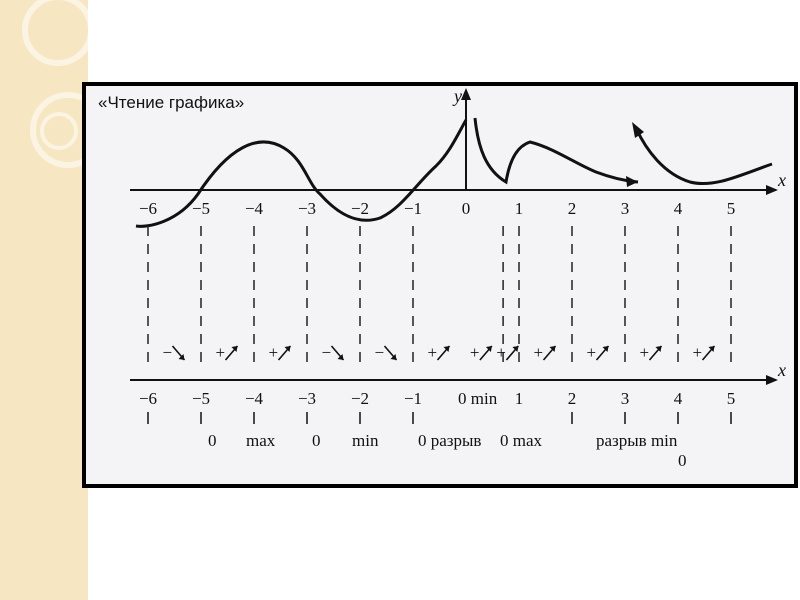 The width and height of the screenshot is (800, 600). Describe the element at coordinates (638, 130) in the screenshot. I see `curve-arrow-up` at that location.